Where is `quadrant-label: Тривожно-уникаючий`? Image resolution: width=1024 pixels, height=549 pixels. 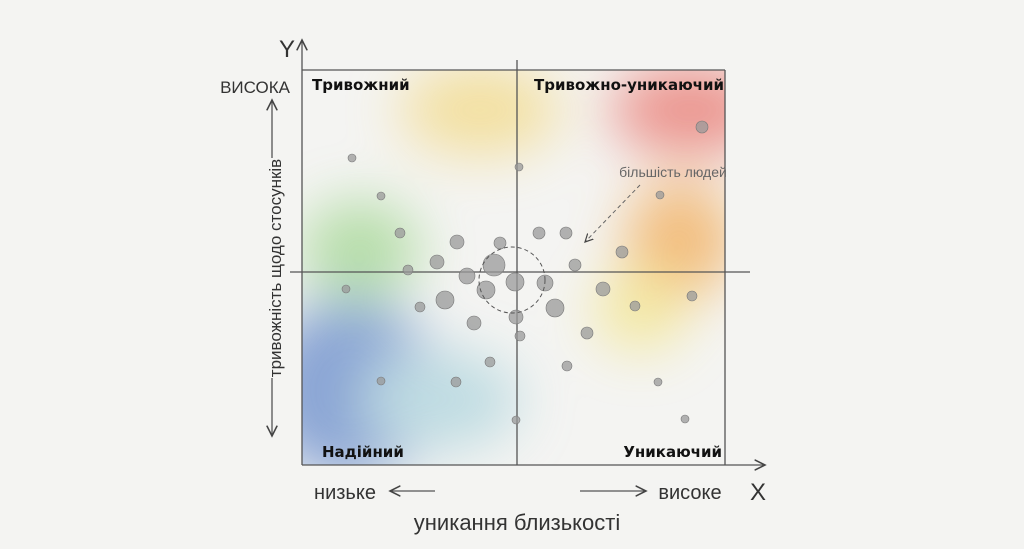 quadrant-label: Тривожно-уникаючий is located at coordinates (629, 85).